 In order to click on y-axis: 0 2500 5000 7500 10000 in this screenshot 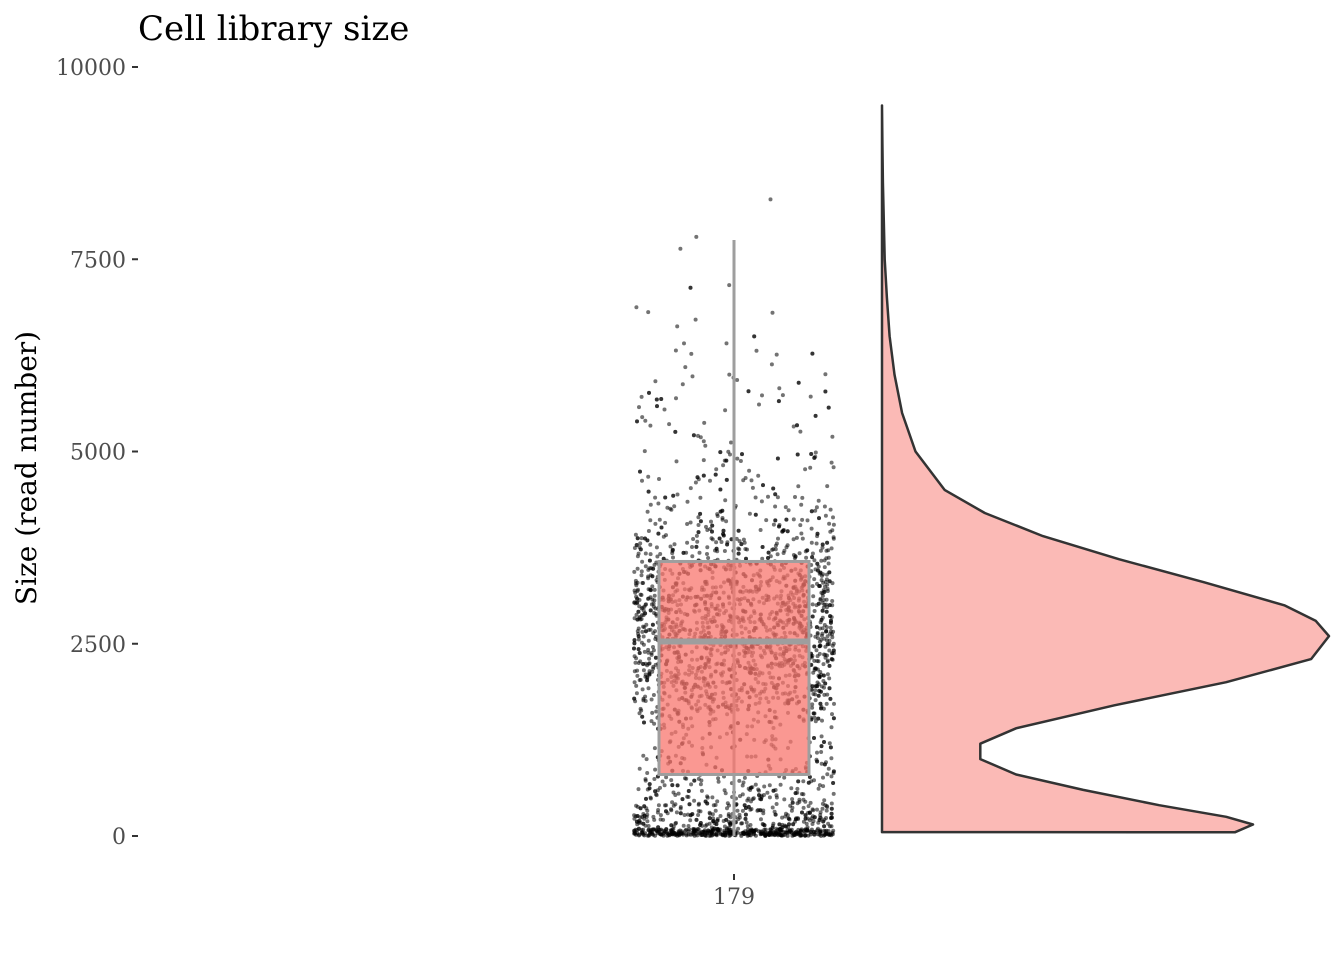, I will do `click(97, 453)`.